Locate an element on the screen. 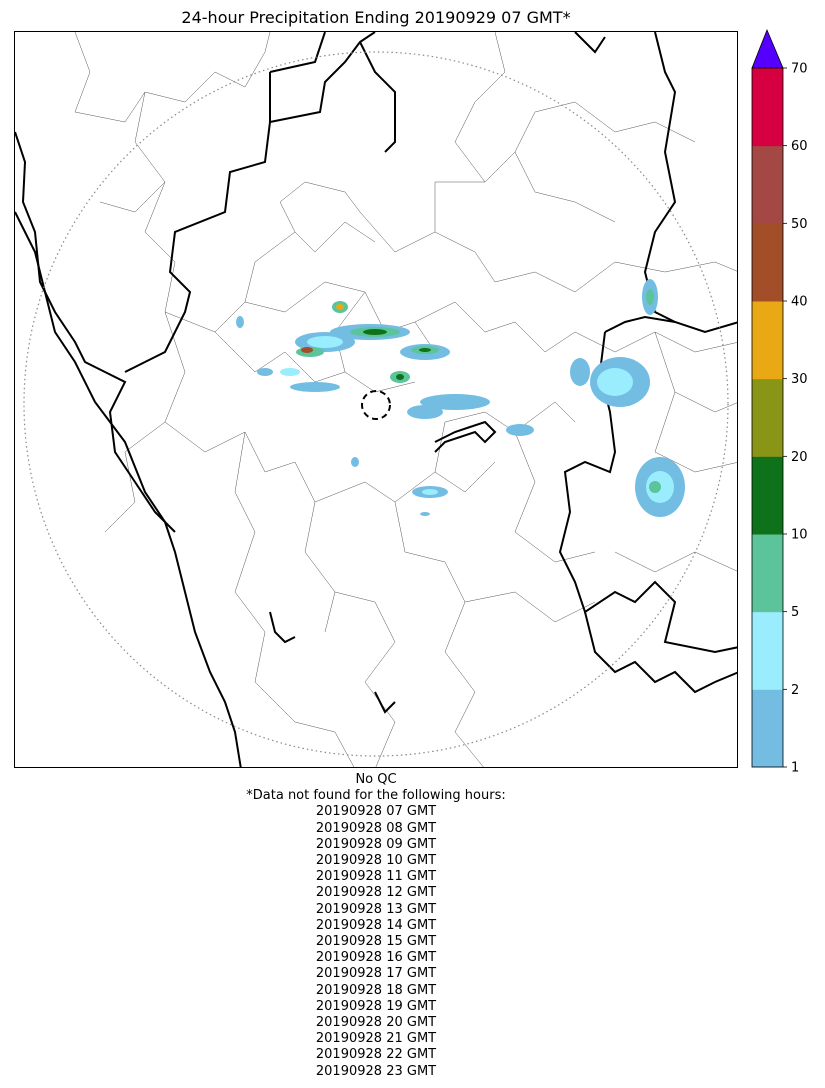  colorbar-extend-arrow is located at coordinates (767, 48).